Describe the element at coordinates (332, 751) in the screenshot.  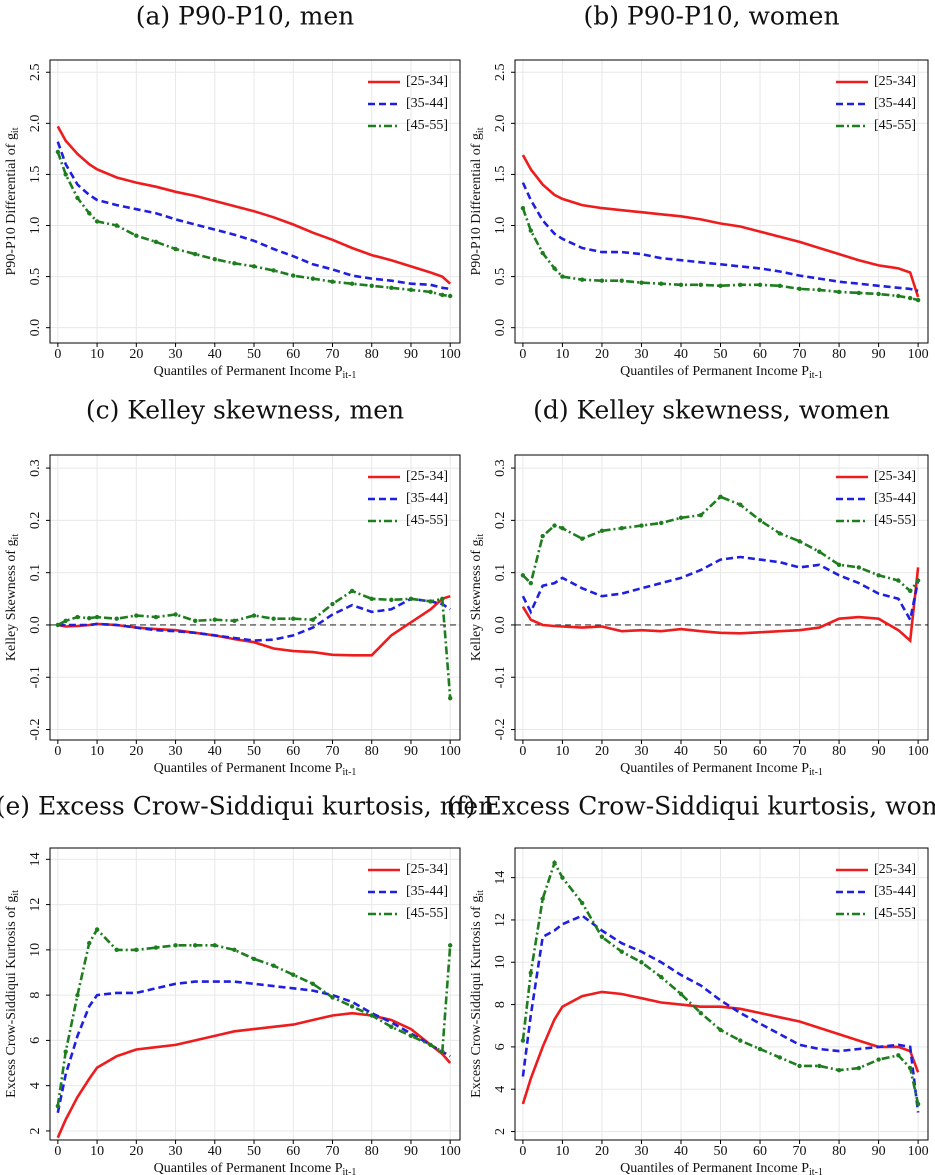
I see `x-tick-label: 70` at that location.